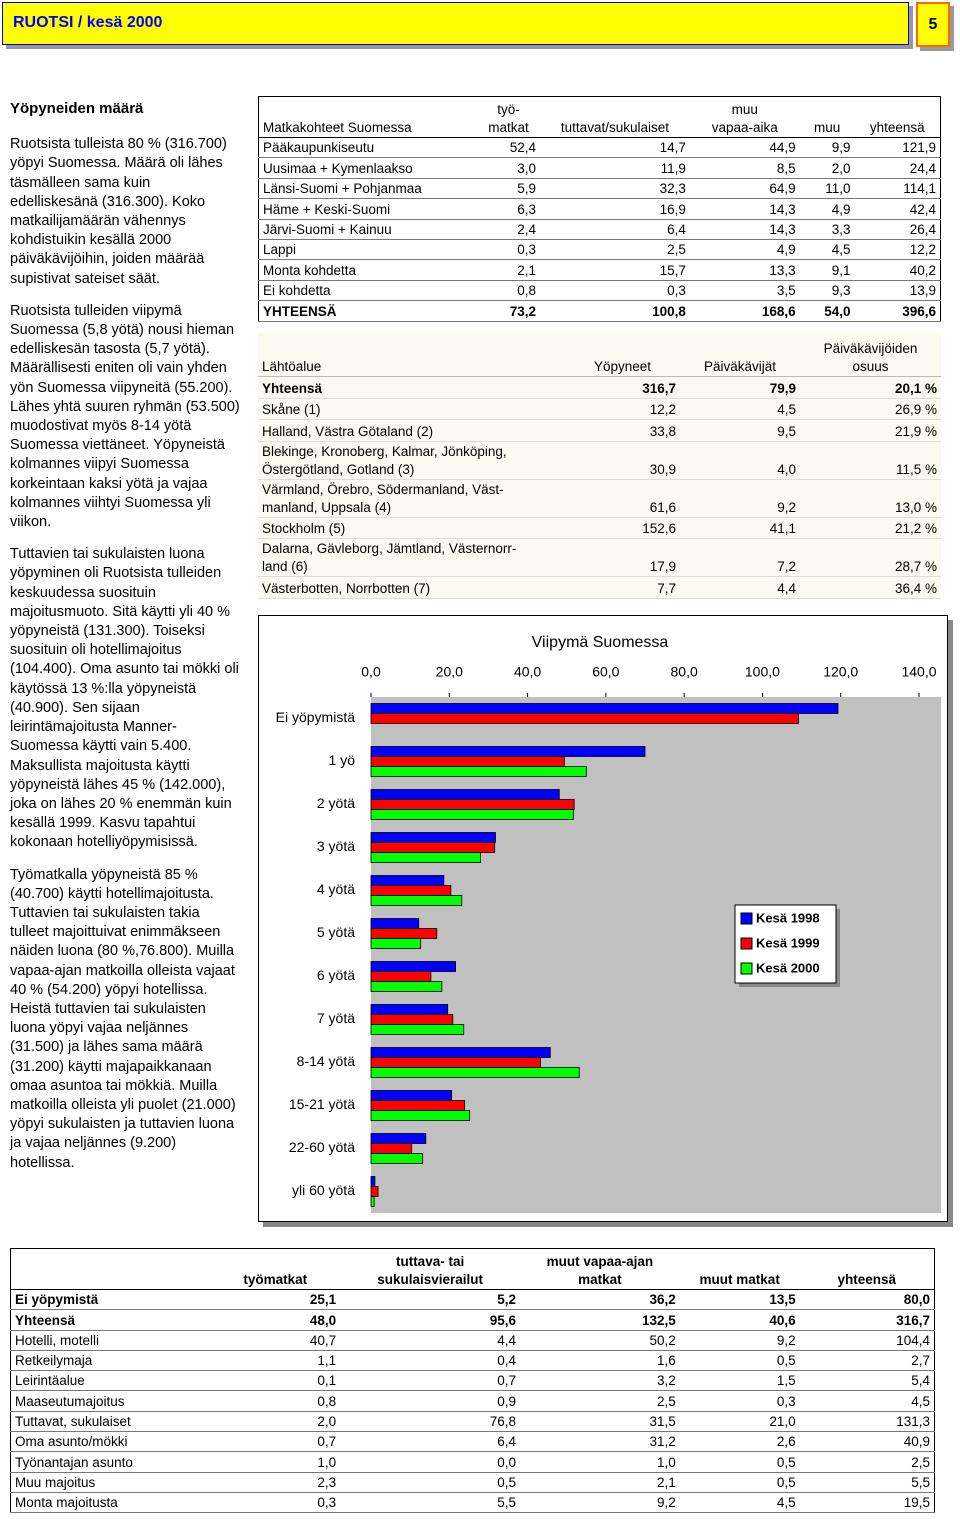 This screenshot has height=1519, width=960. Describe the element at coordinates (411, 528) in the screenshot. I see `label-cell: Stockholm (5)` at that location.